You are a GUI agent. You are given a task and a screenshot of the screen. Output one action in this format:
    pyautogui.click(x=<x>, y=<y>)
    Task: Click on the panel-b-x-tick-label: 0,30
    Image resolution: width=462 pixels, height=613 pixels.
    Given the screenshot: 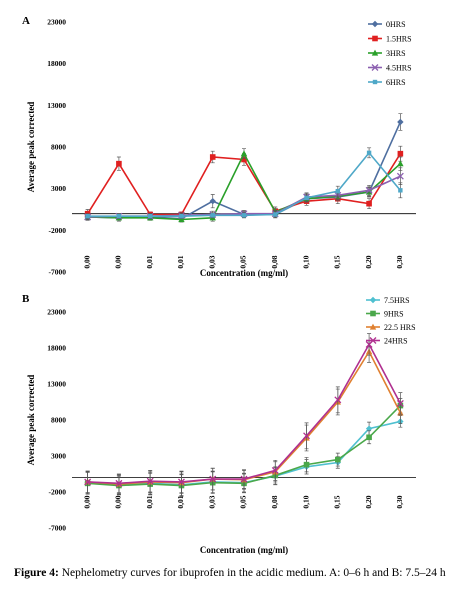 What is the action you would take?
    pyautogui.click(x=399, y=501)
    